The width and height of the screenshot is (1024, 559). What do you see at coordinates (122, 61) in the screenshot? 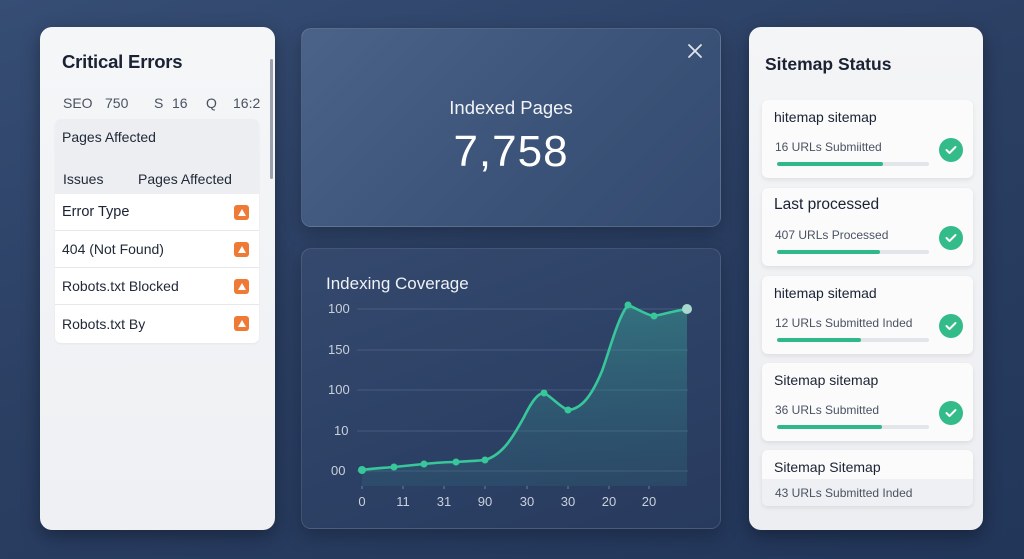
I see `panel-title: Critical Errors` at bounding box center [122, 61].